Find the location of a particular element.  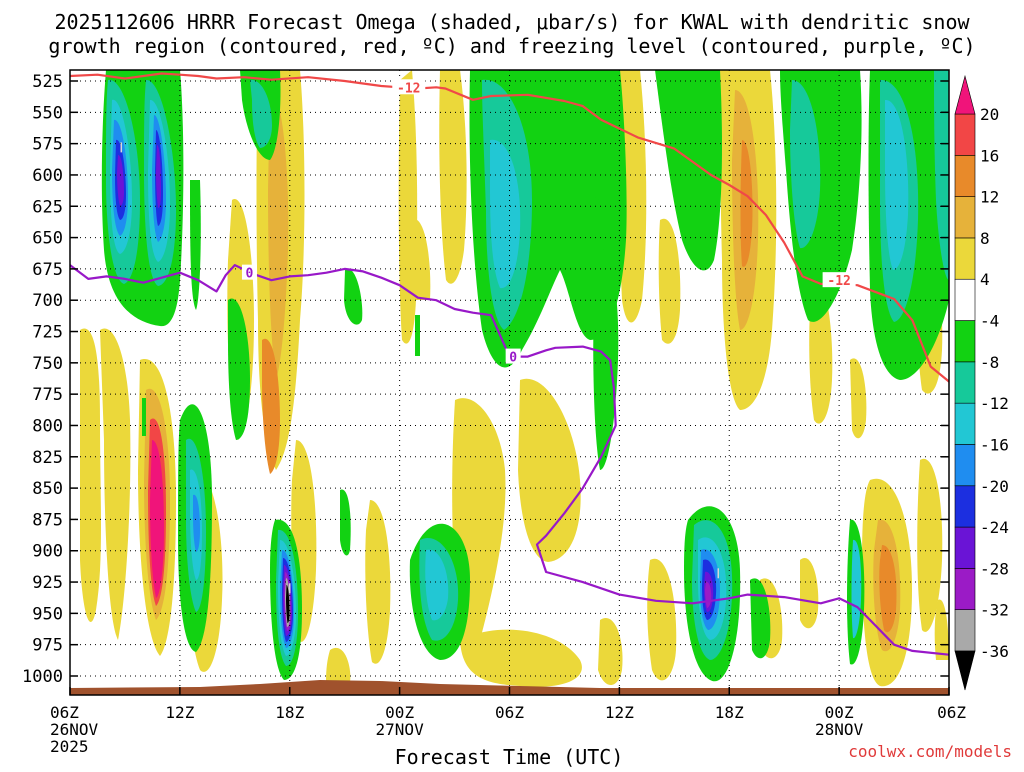

y-tick-label: 1000 is located at coordinates (42, 677).